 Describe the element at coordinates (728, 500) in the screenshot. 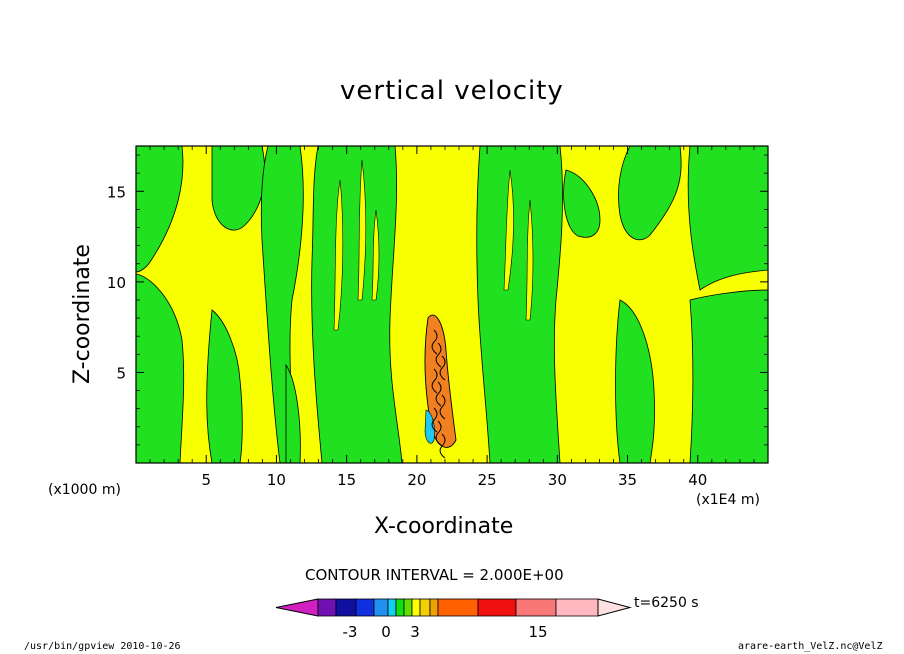

I see `x-unit-right: (x1E4 m)` at that location.